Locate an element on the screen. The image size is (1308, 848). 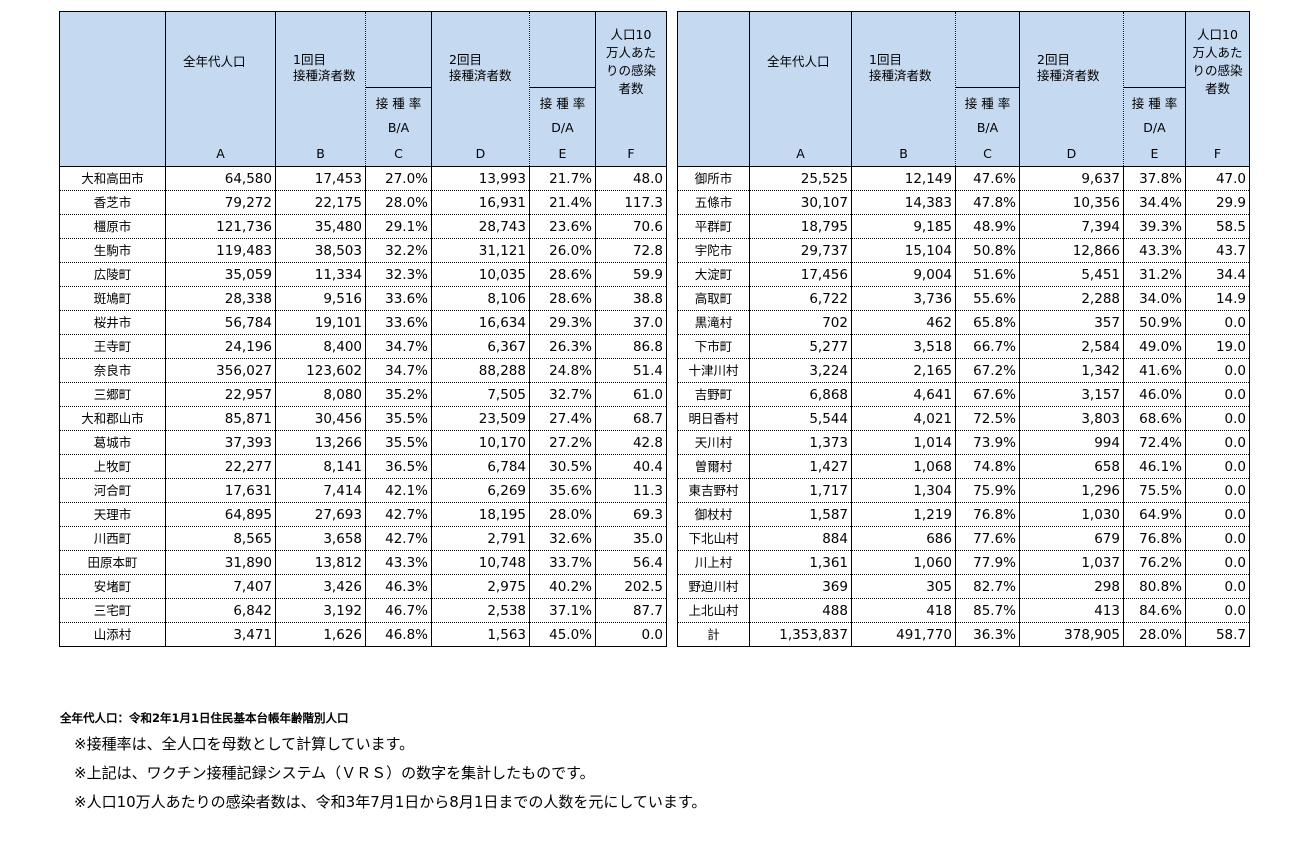
municipality-cell: 天川村 is located at coordinates (713, 442).